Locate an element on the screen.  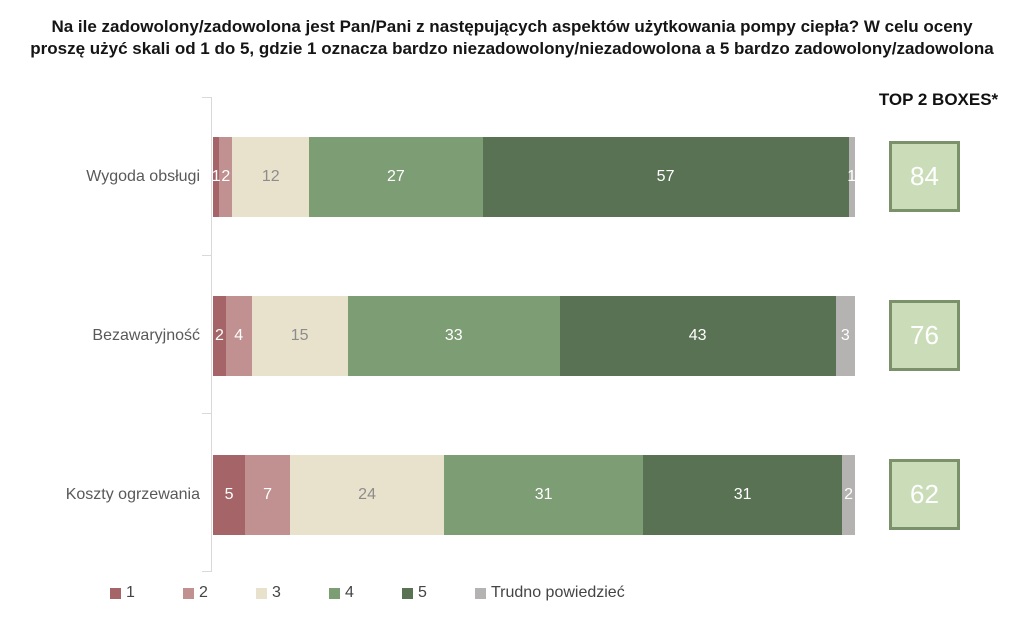
bar-segment: 27 is located at coordinates (396, 177).